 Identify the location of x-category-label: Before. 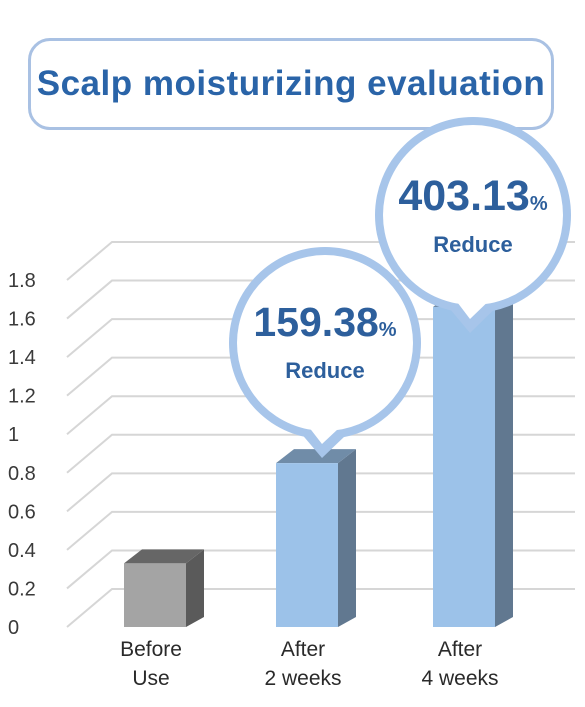
(151, 649).